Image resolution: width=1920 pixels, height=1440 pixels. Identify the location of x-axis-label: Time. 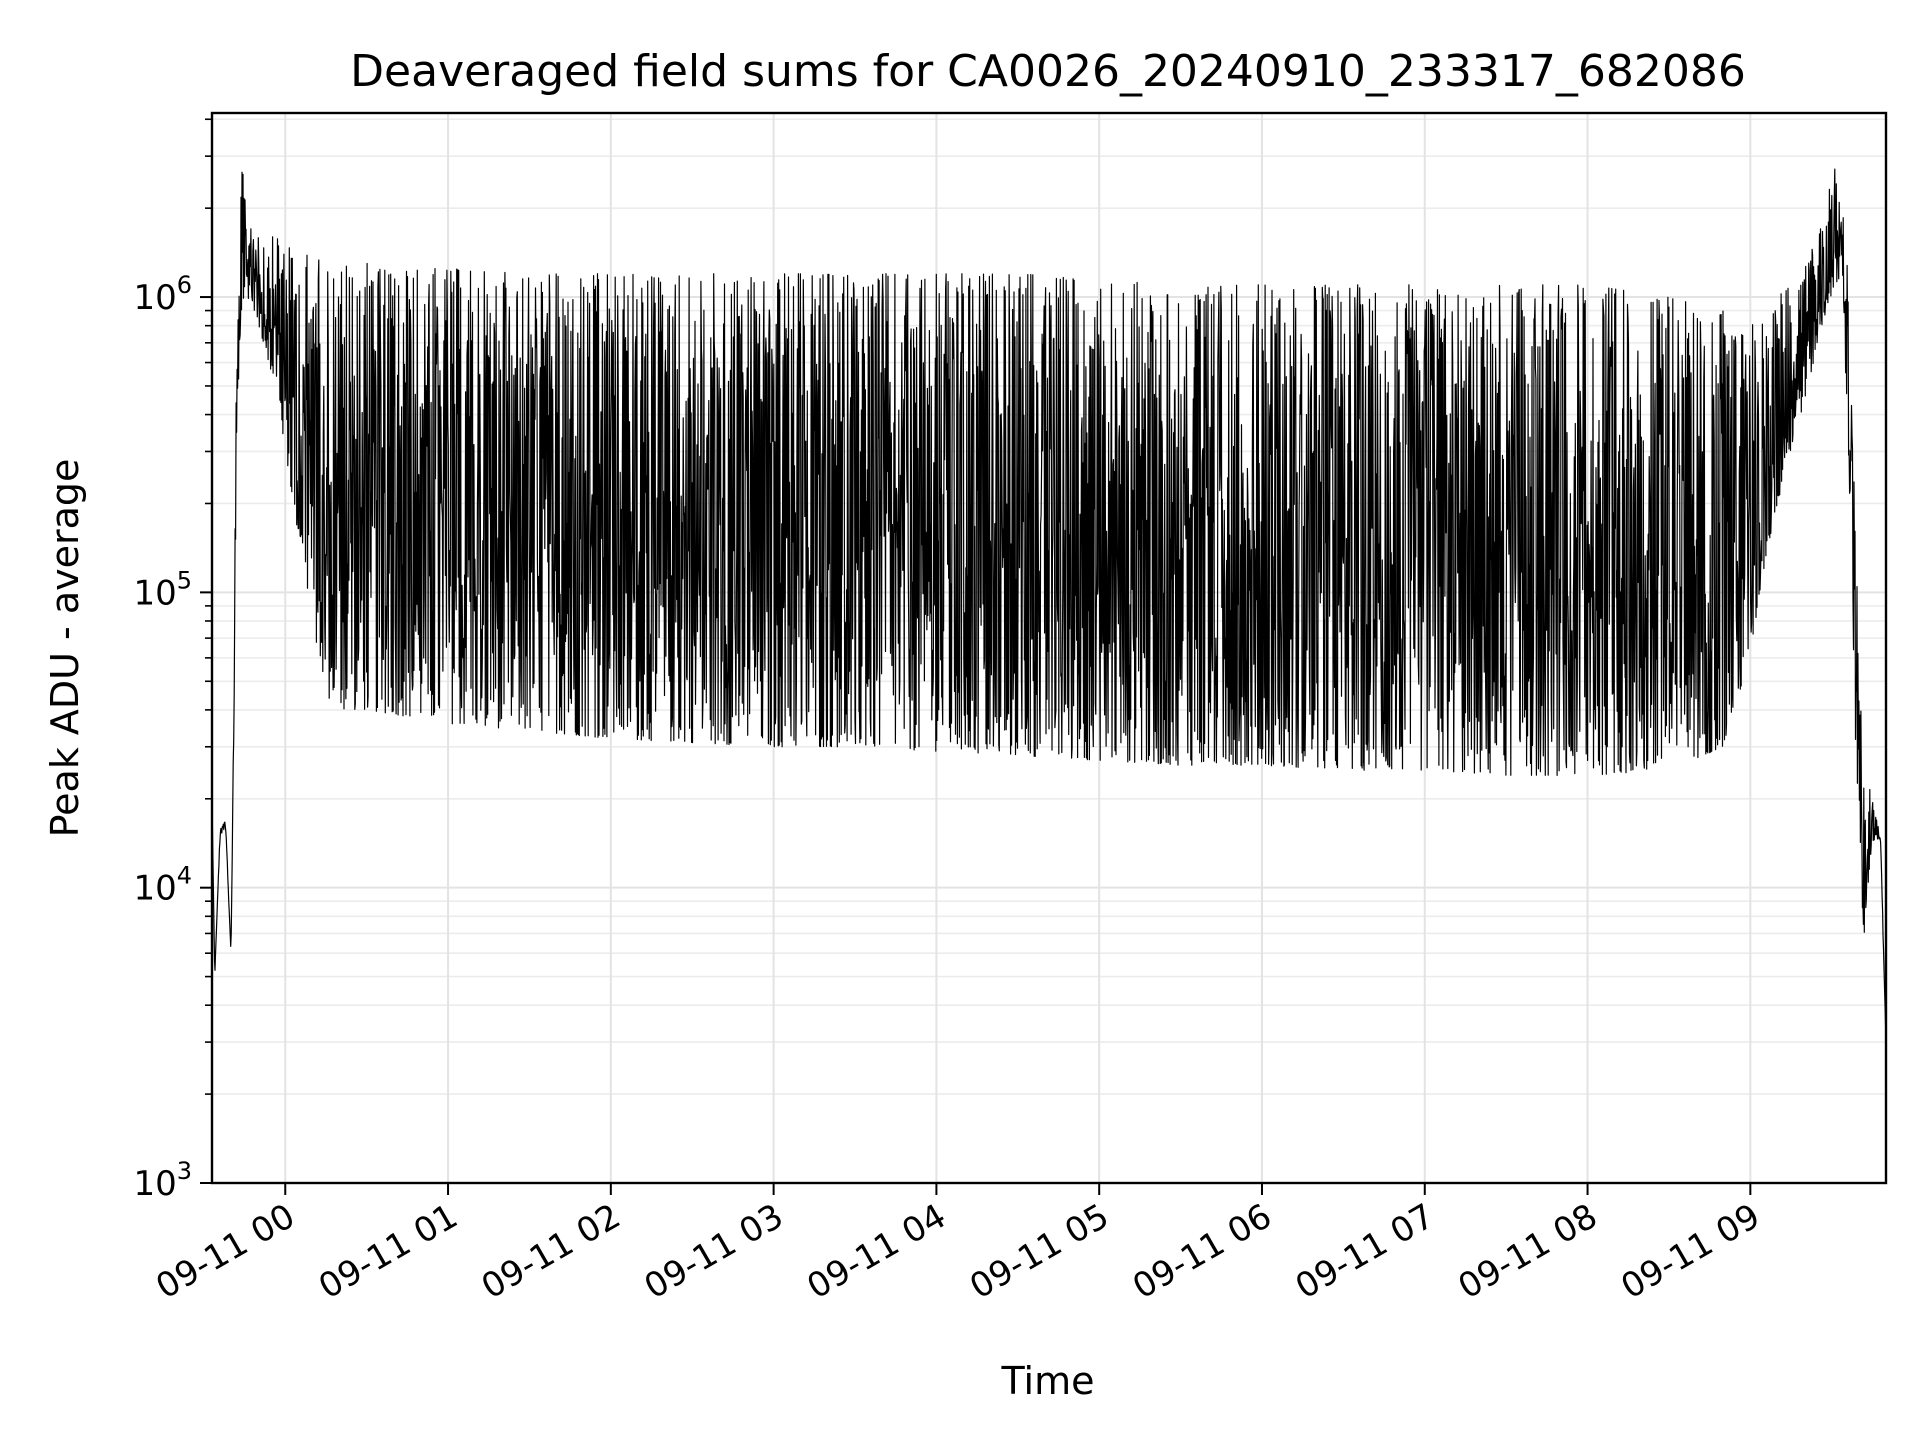
(1048, 1381).